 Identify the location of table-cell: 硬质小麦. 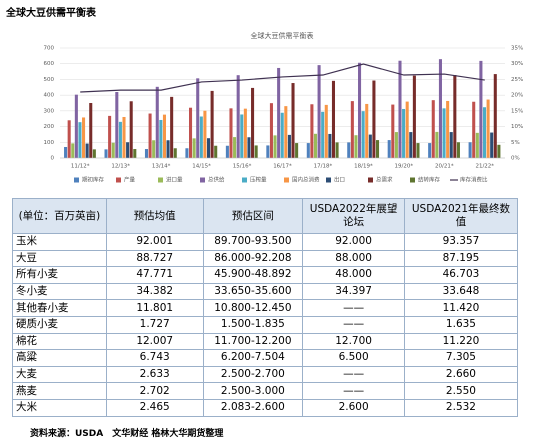
(59, 324).